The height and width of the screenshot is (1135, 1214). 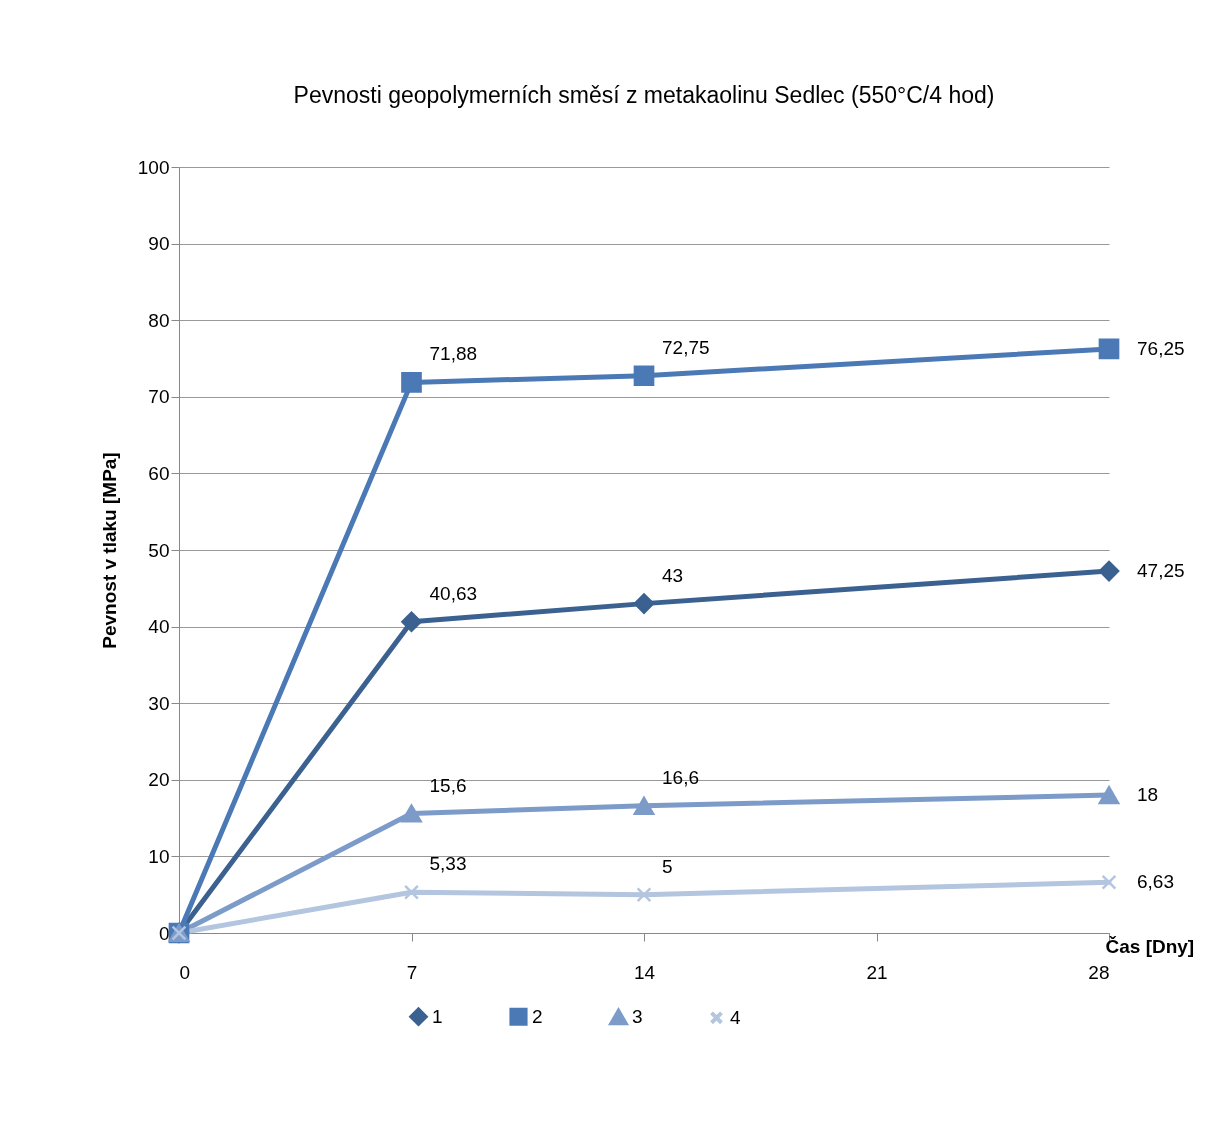 I want to click on data-label: 15,6, so click(x=448, y=785).